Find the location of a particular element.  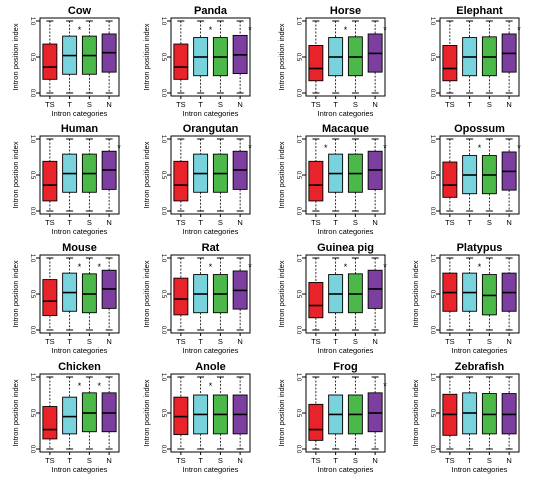

panel-title: Macaque is located at coordinates (345, 129).